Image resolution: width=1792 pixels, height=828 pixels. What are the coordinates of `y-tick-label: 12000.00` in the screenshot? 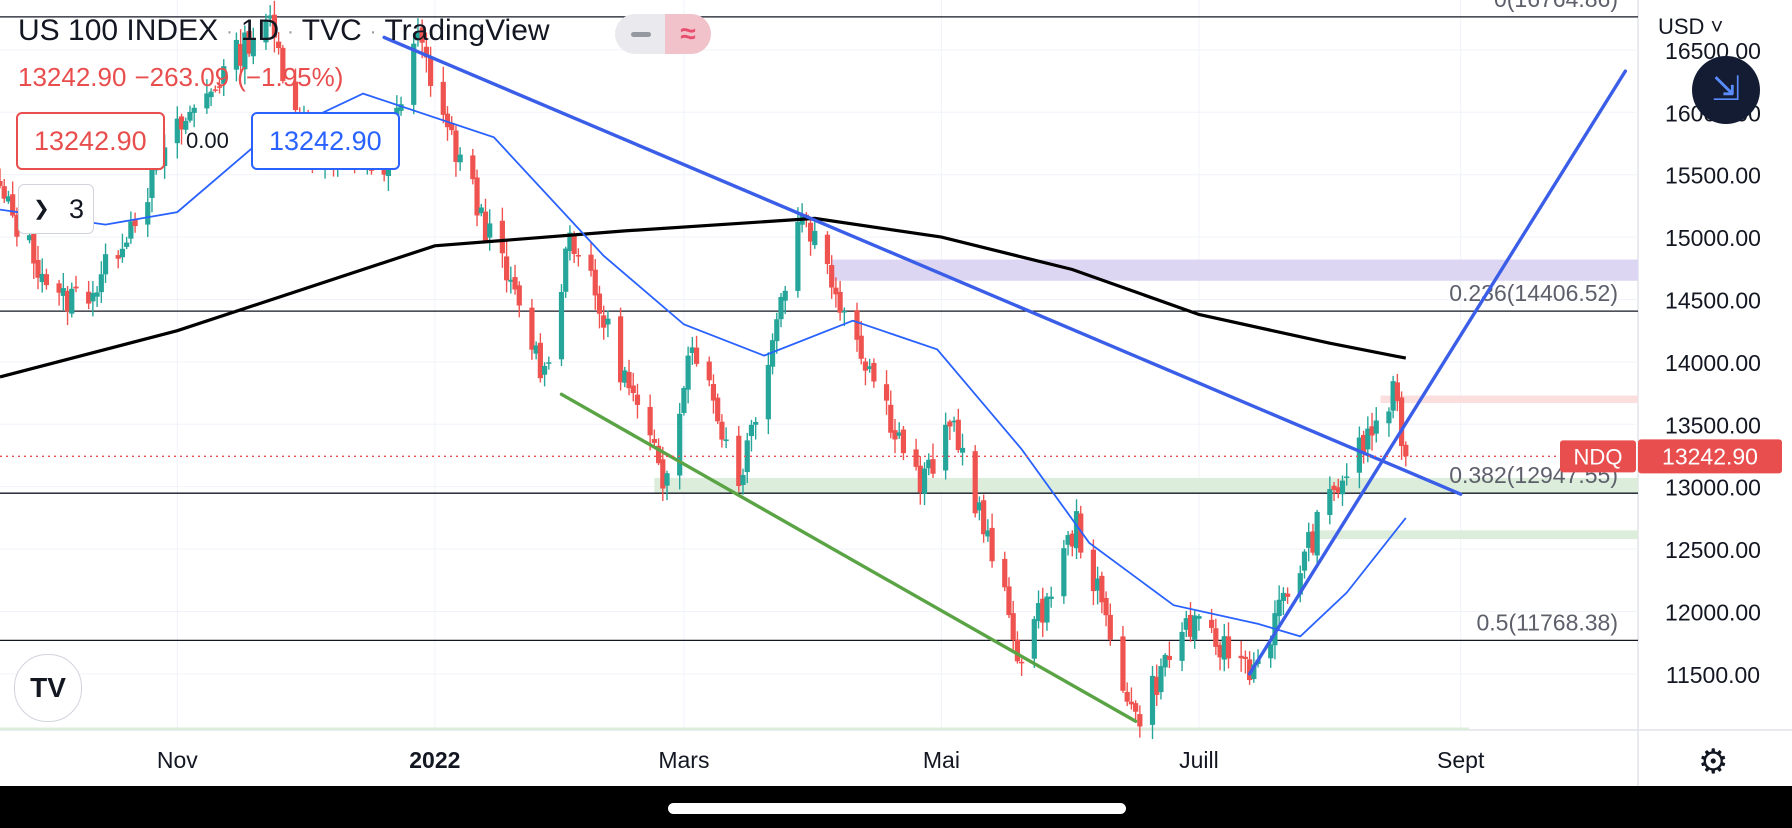 It's located at (1713, 612).